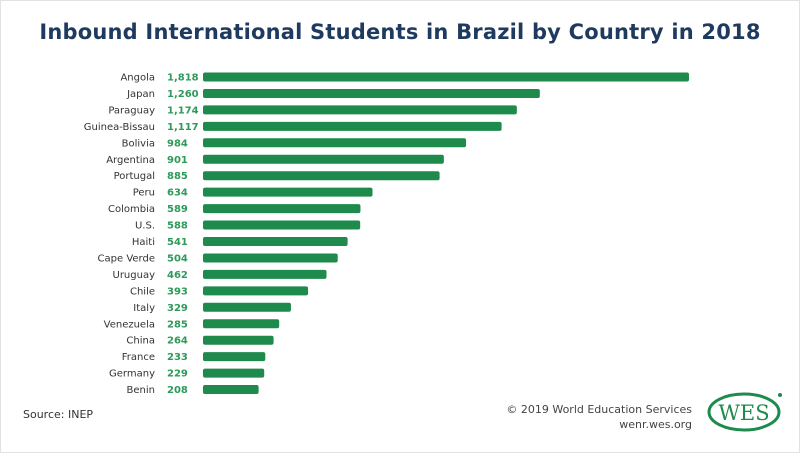 The height and width of the screenshot is (453, 800). I want to click on value-label: 393, so click(177, 291).